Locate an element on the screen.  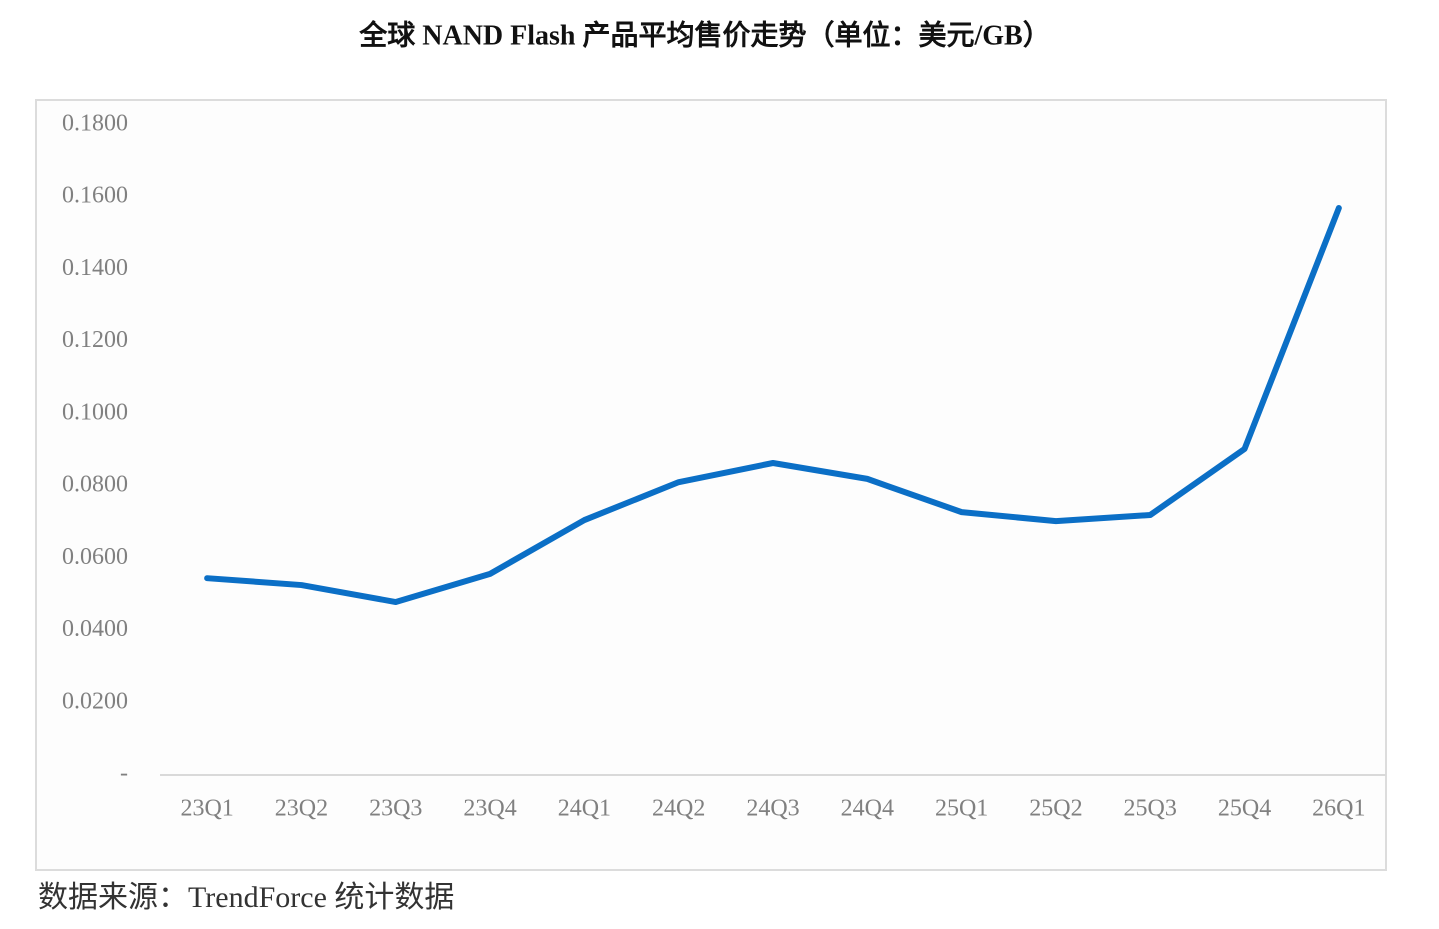
y-tick-label: 0.1800 is located at coordinates (95, 124).